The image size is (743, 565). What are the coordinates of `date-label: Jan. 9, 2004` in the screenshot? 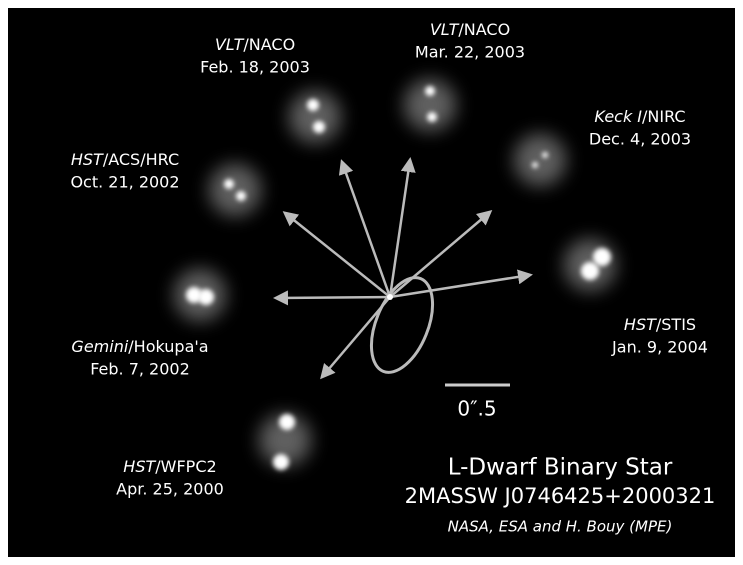 It's located at (659, 347).